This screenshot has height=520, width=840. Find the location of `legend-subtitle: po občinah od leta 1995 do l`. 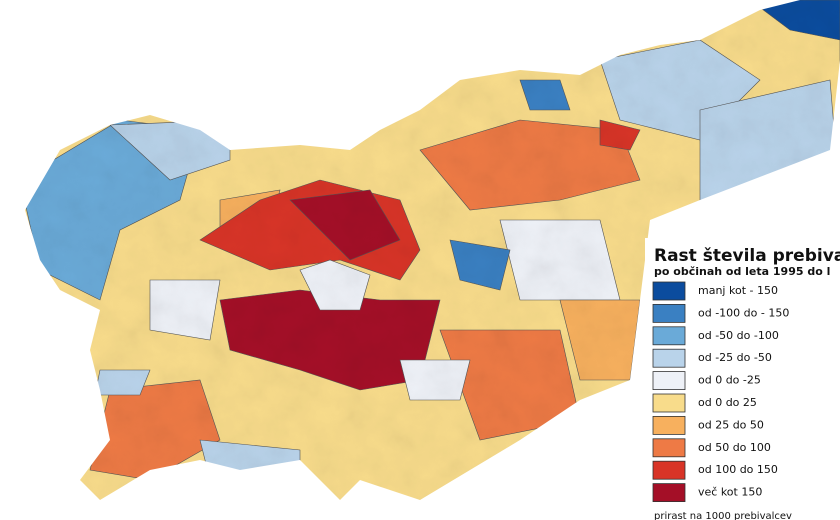

legend-subtitle: po občinah od leta 1995 do l is located at coordinates (742, 271).